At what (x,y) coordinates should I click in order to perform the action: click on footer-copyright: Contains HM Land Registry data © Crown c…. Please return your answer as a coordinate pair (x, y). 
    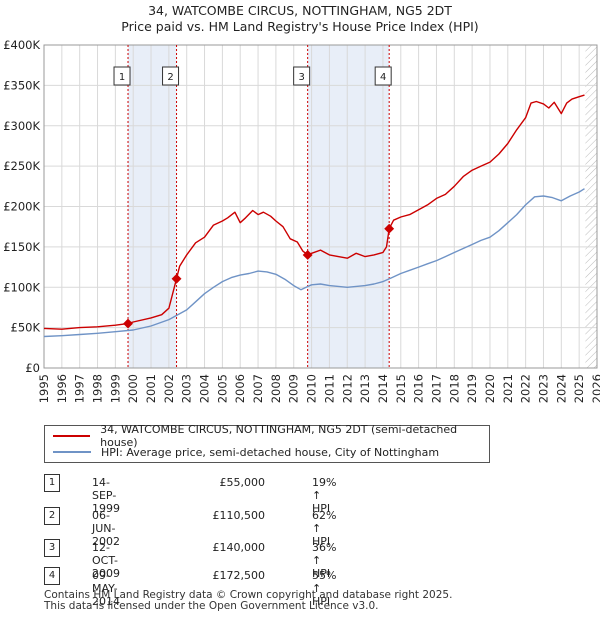
    Looking at the image, I should click on (248, 595).